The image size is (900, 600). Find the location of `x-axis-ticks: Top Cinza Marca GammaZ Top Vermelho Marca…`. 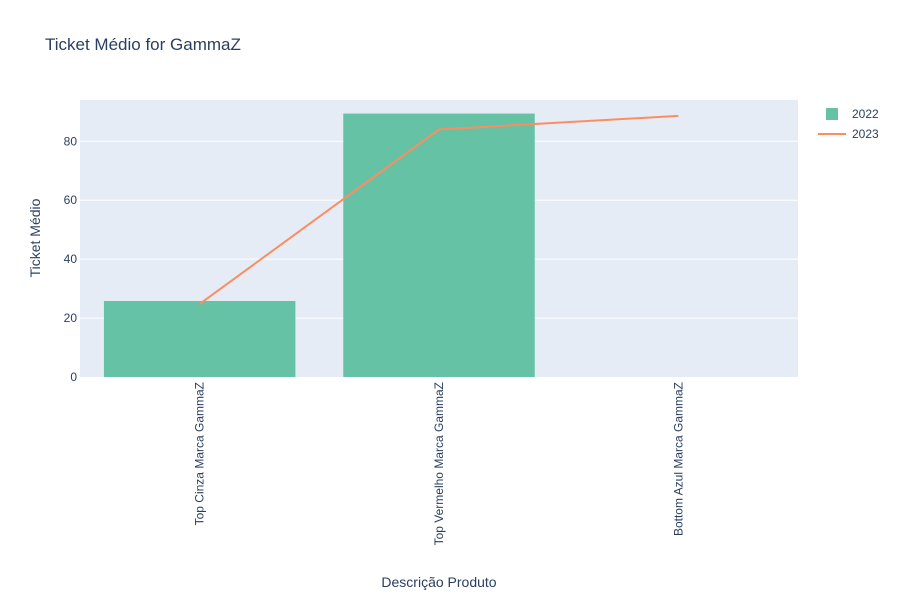

x-axis-ticks: Top Cinza Marca GammaZ Top Vermelho Marca… is located at coordinates (439, 463).